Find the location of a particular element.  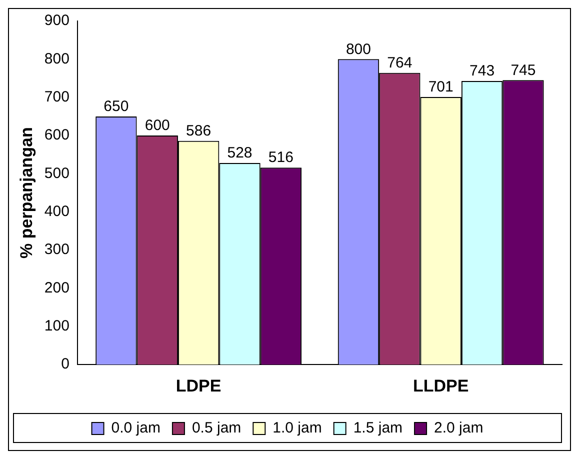

data-label: 650 is located at coordinates (116, 107).